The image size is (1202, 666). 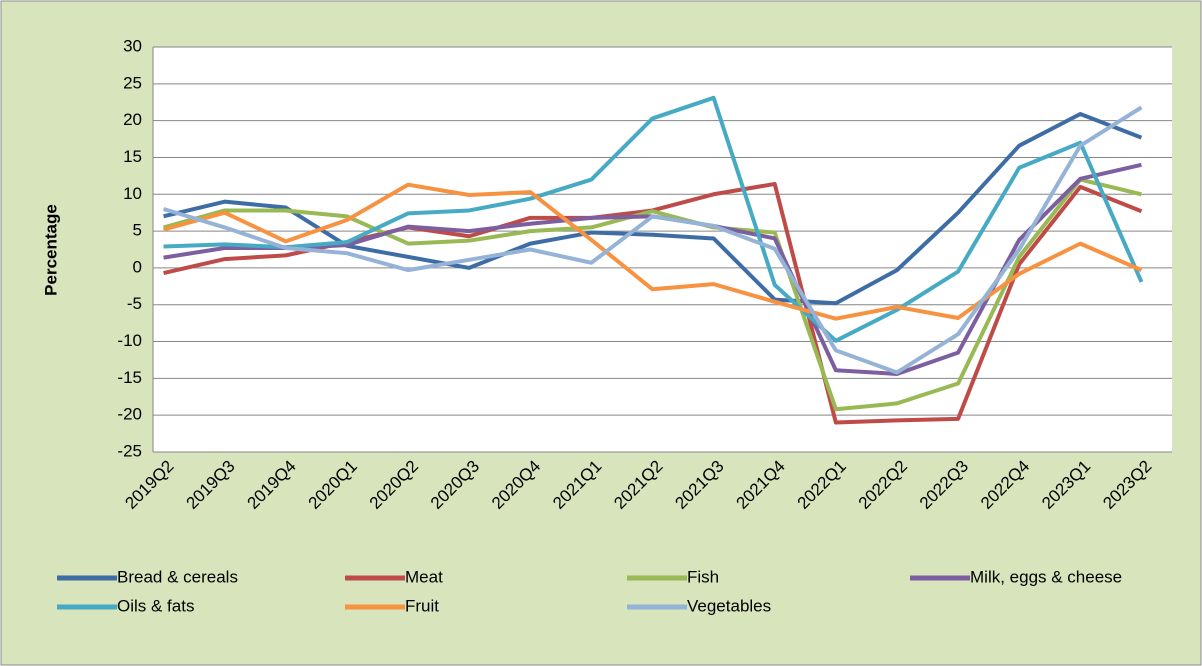 I want to click on y-tick-label: -5, so click(x=134, y=303).